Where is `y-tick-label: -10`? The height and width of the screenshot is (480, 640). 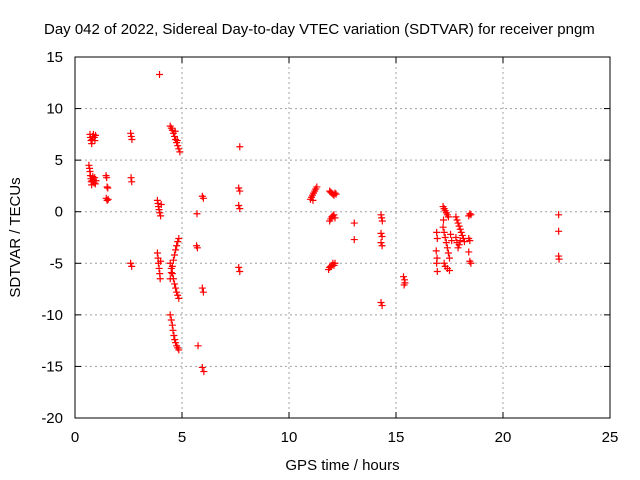 y-tick-label: -10 is located at coordinates (52, 315).